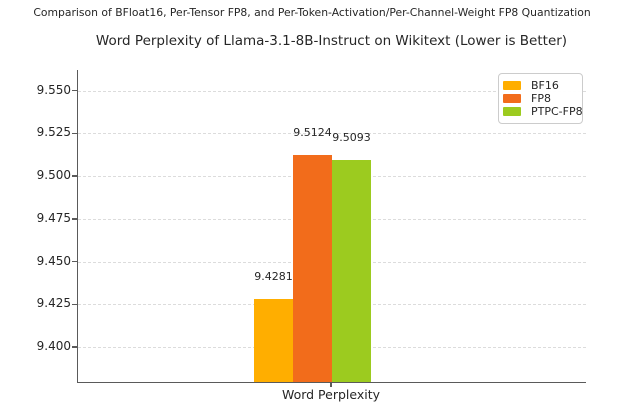 The width and height of the screenshot is (624, 408). Describe the element at coordinates (53, 303) in the screenshot. I see `y-tick-label: 9.425` at that location.